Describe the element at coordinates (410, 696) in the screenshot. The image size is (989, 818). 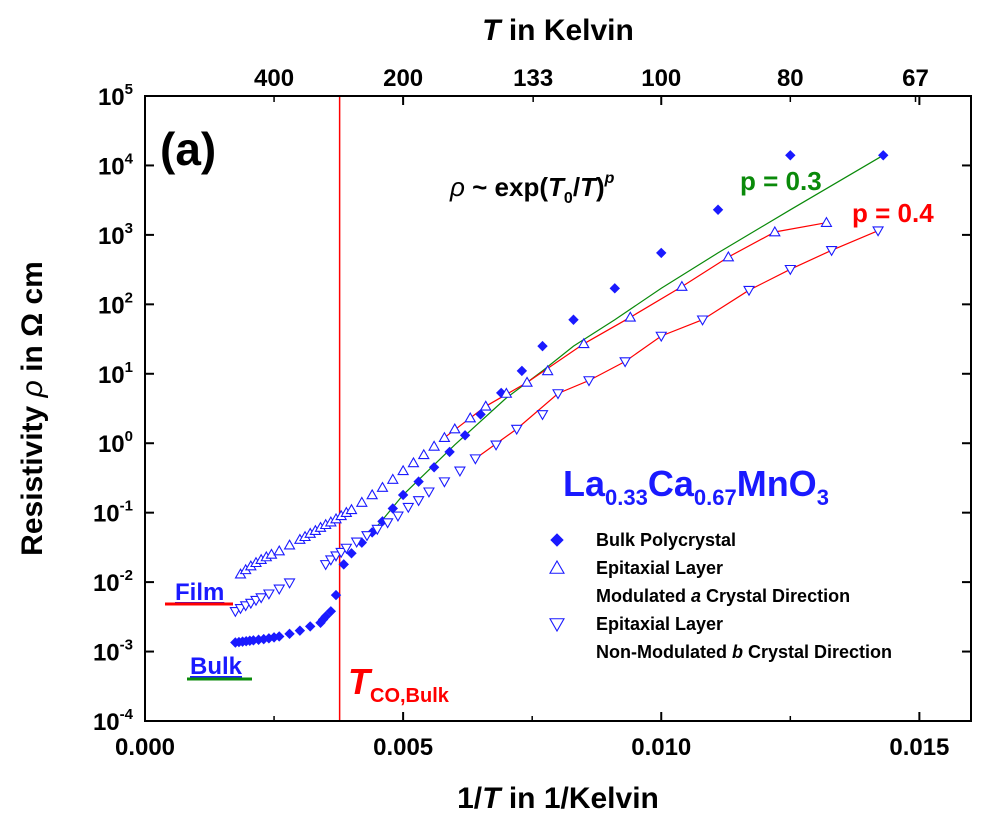
I see `tco-label-sub: CO,Bulk` at that location.